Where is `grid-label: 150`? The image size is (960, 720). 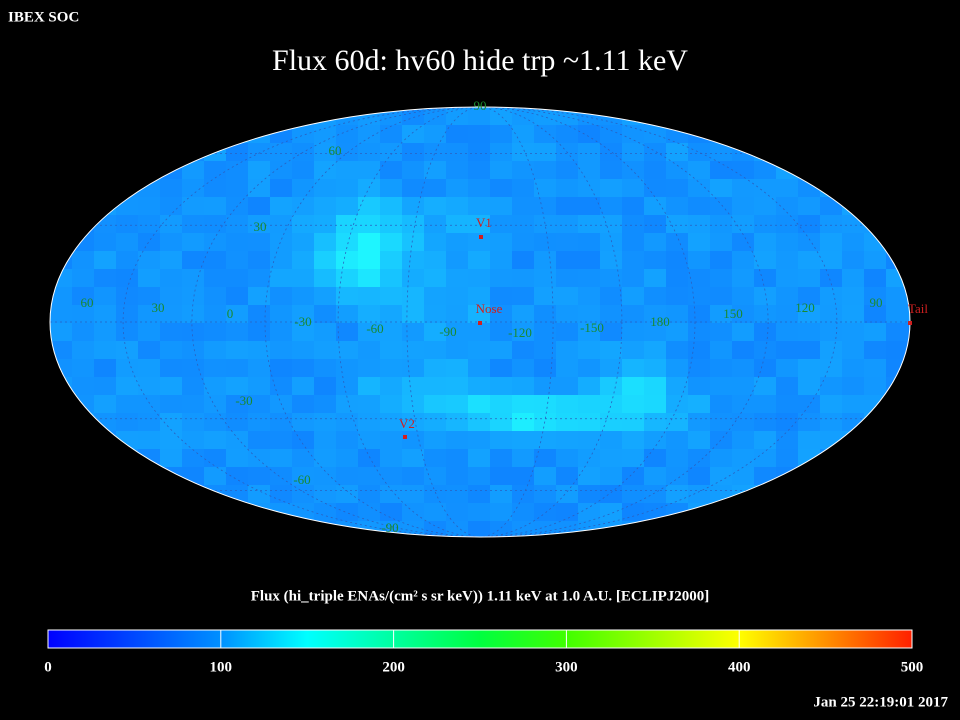 grid-label: 150 is located at coordinates (733, 313).